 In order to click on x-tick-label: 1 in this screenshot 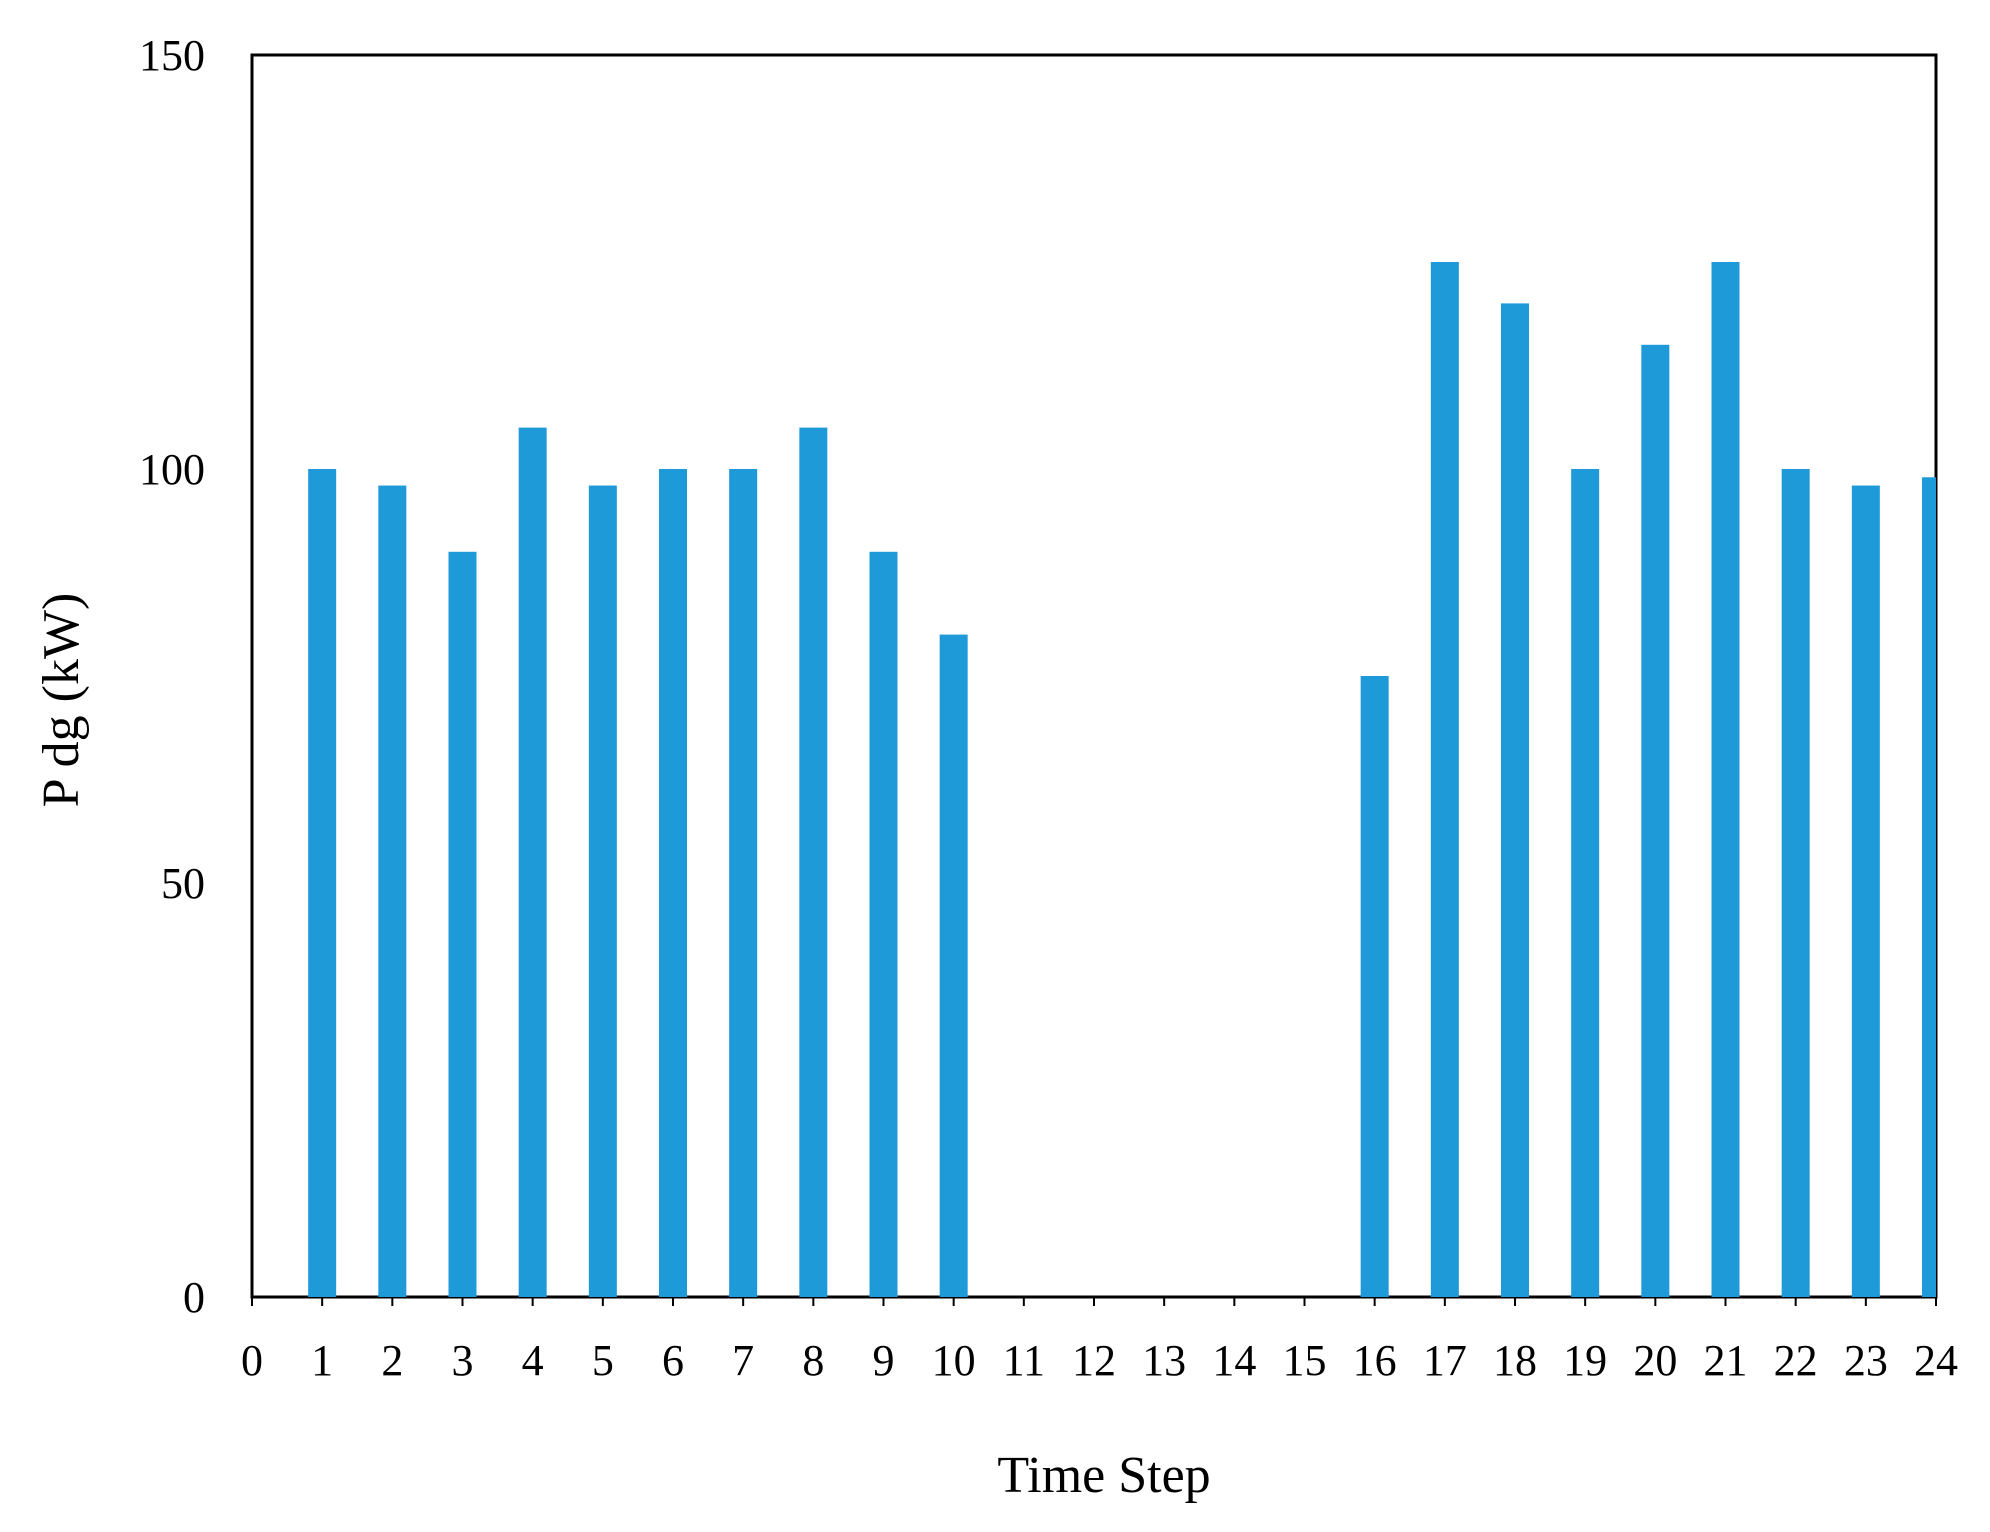, I will do `click(322, 1360)`.